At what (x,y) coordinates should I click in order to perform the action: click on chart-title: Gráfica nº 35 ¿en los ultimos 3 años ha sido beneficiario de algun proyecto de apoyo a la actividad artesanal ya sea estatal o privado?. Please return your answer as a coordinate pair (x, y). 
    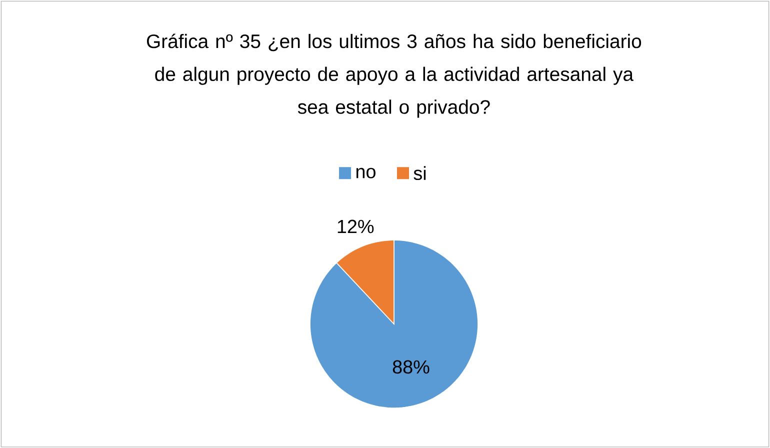
    Looking at the image, I should click on (394, 76).